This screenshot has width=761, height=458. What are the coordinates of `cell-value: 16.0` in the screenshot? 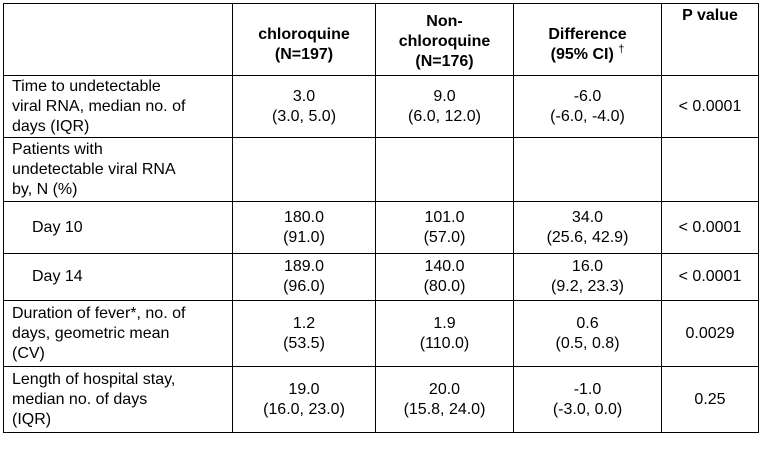 It's located at (587, 266).